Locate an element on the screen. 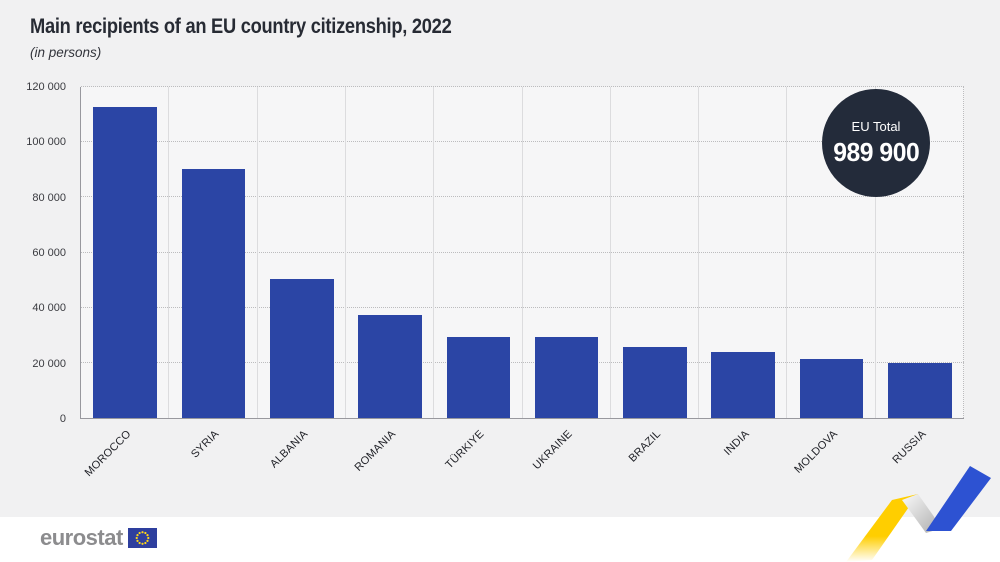 The image size is (1000, 562). category-label: RUSSIA is located at coordinates (909, 447).